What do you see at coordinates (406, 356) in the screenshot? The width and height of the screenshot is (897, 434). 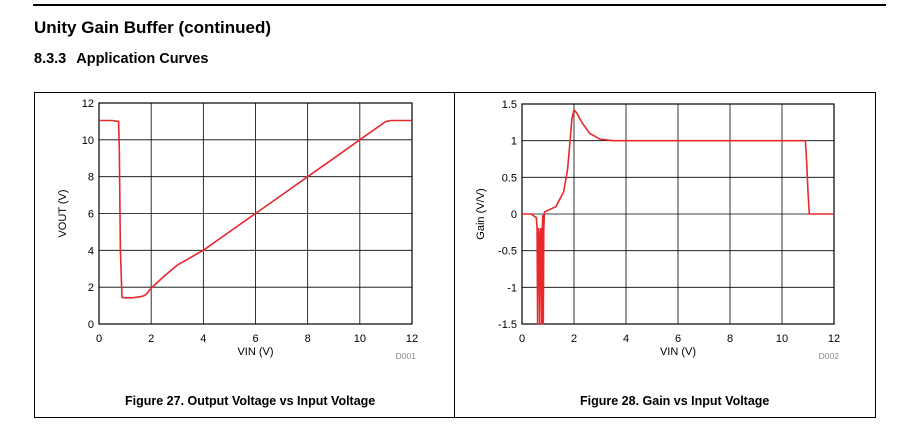 I see `chart1-figure-code: D001` at bounding box center [406, 356].